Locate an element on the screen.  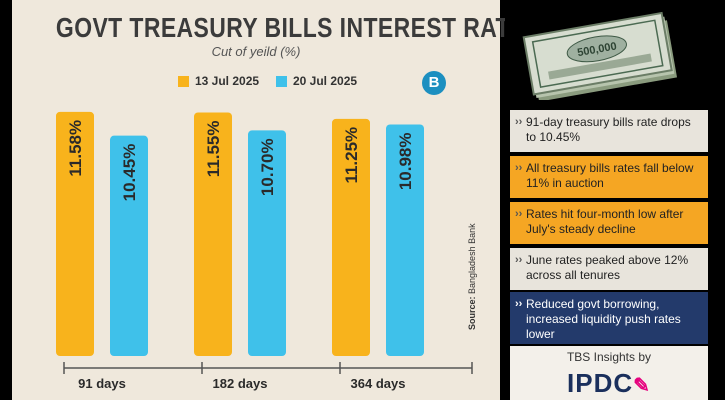
legend-label-series-2: 20 Jul 2025 is located at coordinates (325, 81).